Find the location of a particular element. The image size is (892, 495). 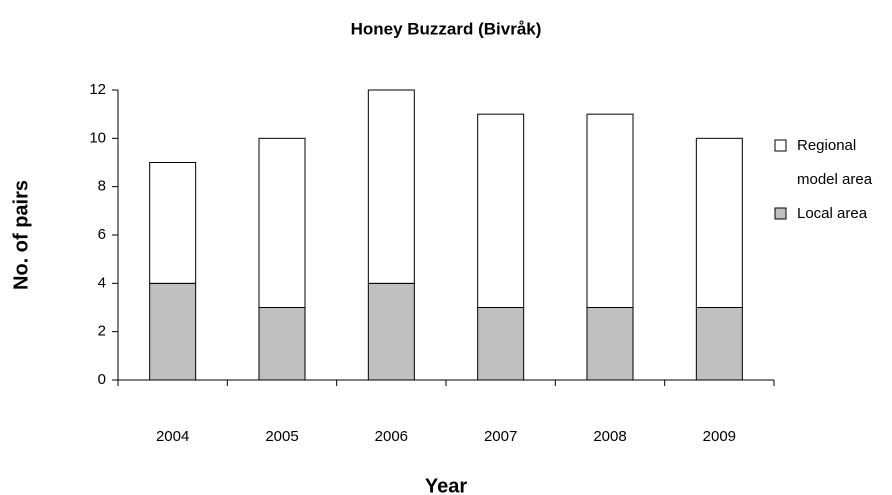

chart-title: Honey Buzzard (Bivråk) is located at coordinates (446, 28).